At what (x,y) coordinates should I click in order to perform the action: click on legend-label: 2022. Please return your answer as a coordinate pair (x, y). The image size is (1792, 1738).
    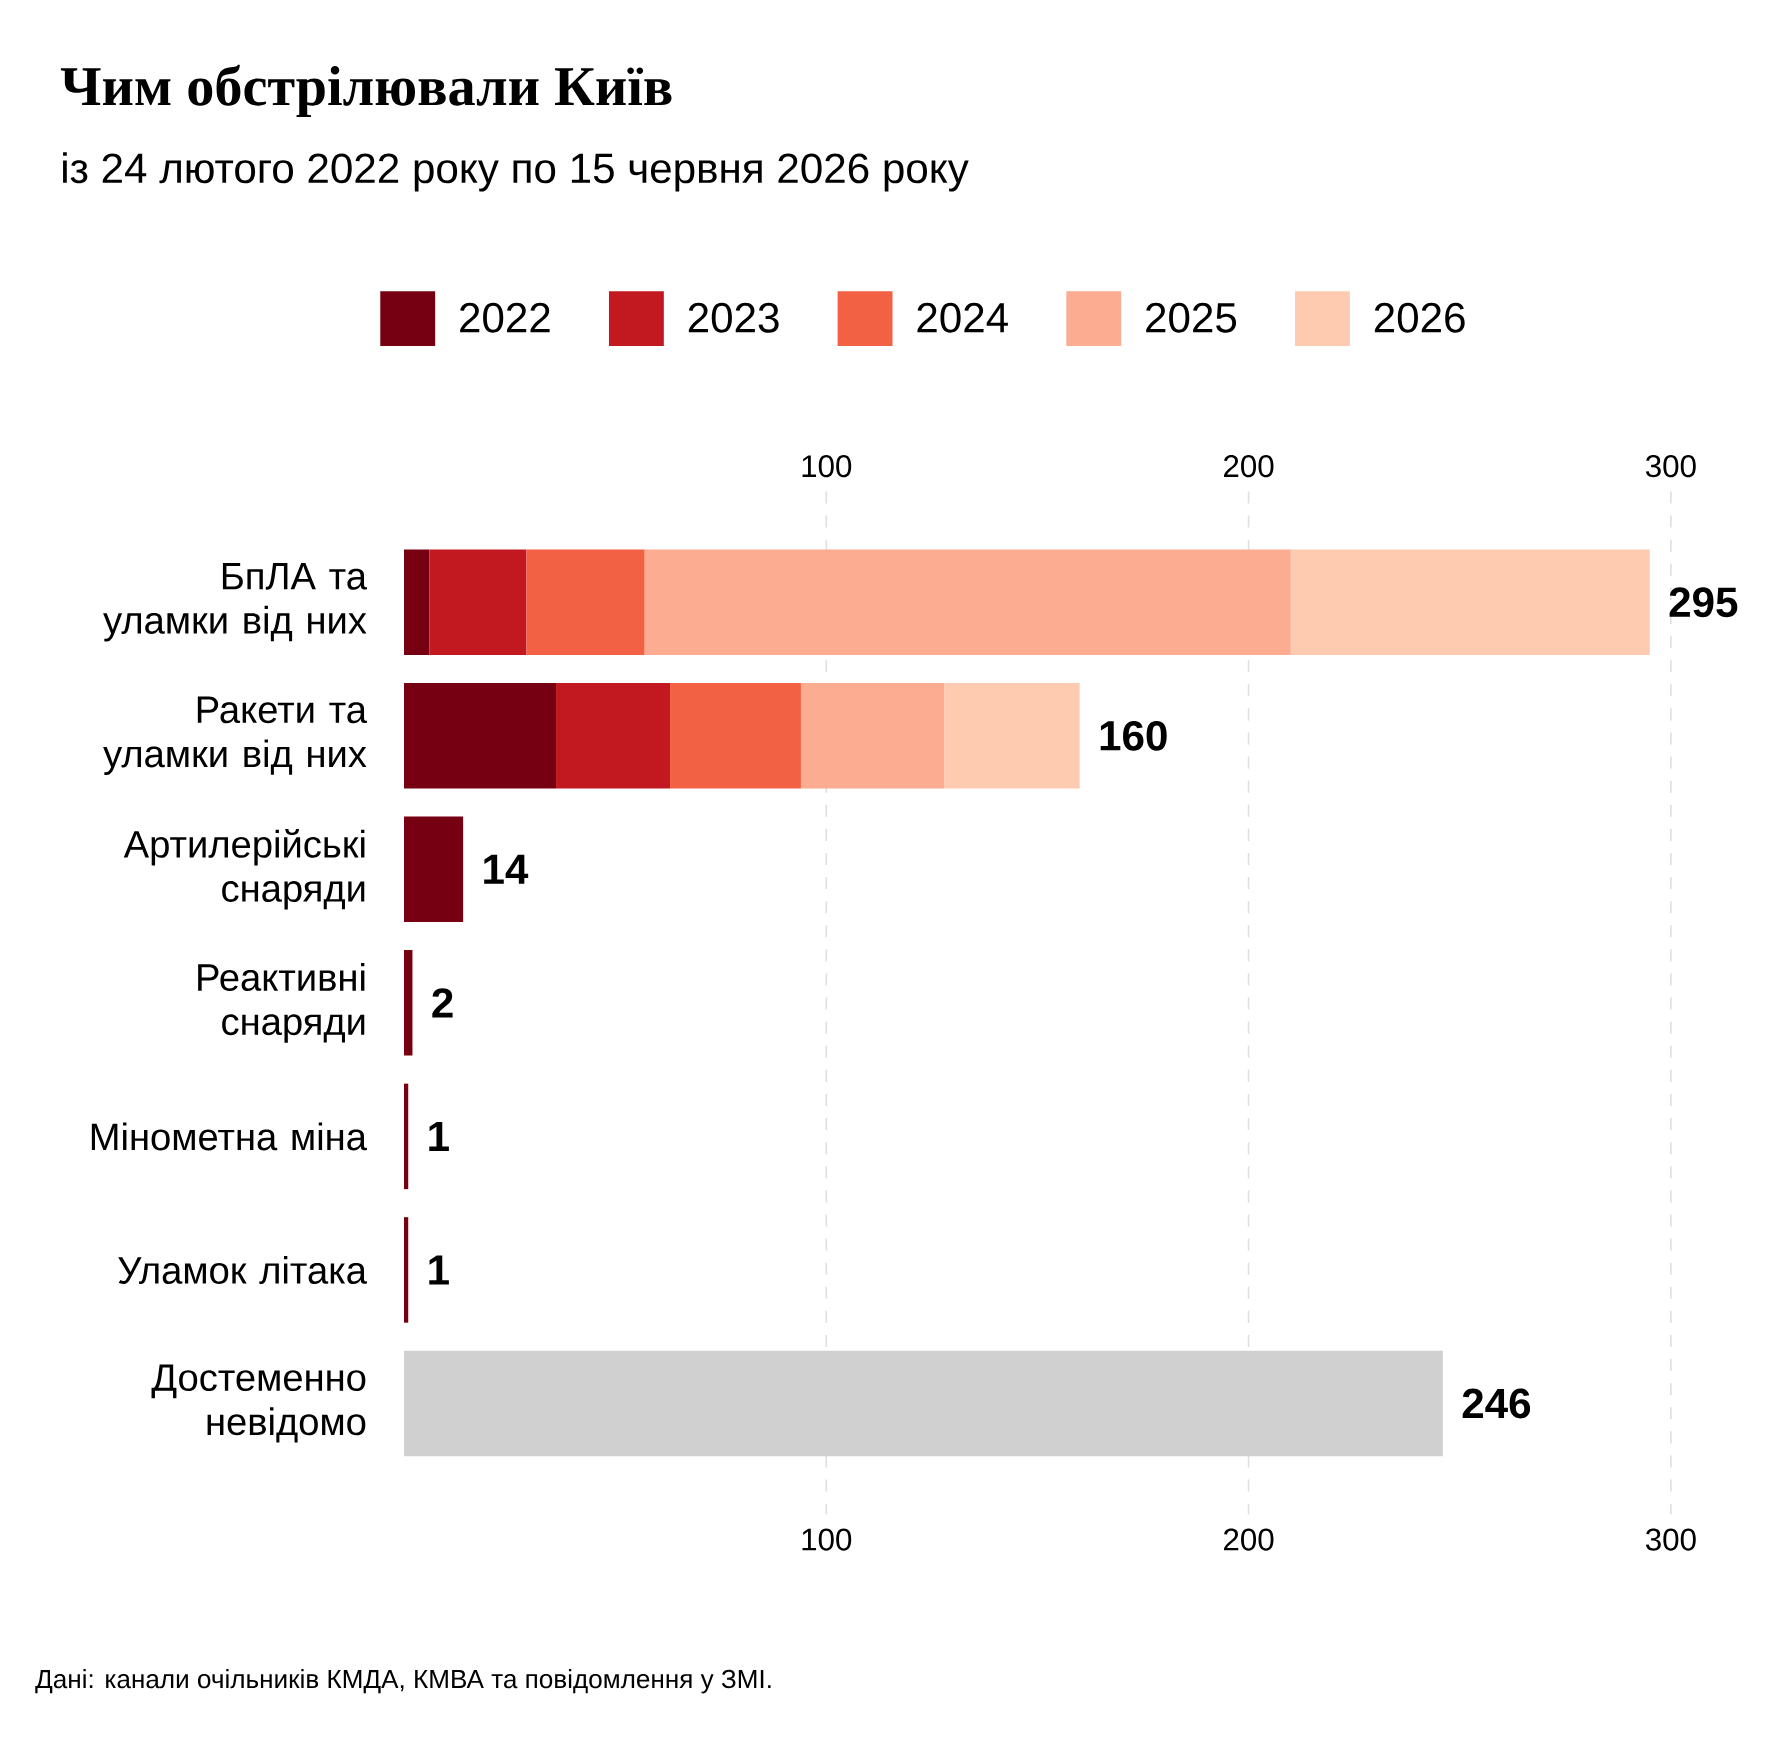
    Looking at the image, I should click on (505, 317).